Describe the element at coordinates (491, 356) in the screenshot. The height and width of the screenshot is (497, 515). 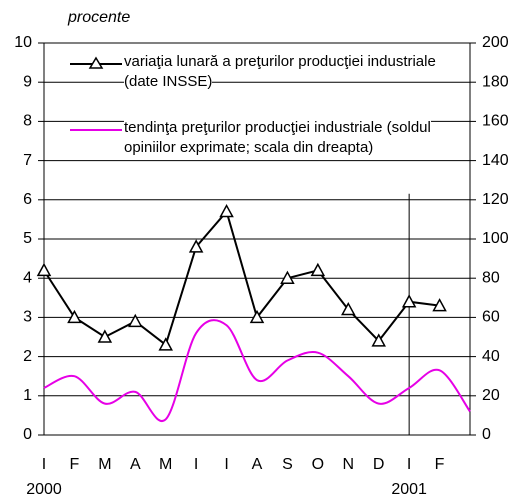
I see `y2-tick-label: 40` at that location.